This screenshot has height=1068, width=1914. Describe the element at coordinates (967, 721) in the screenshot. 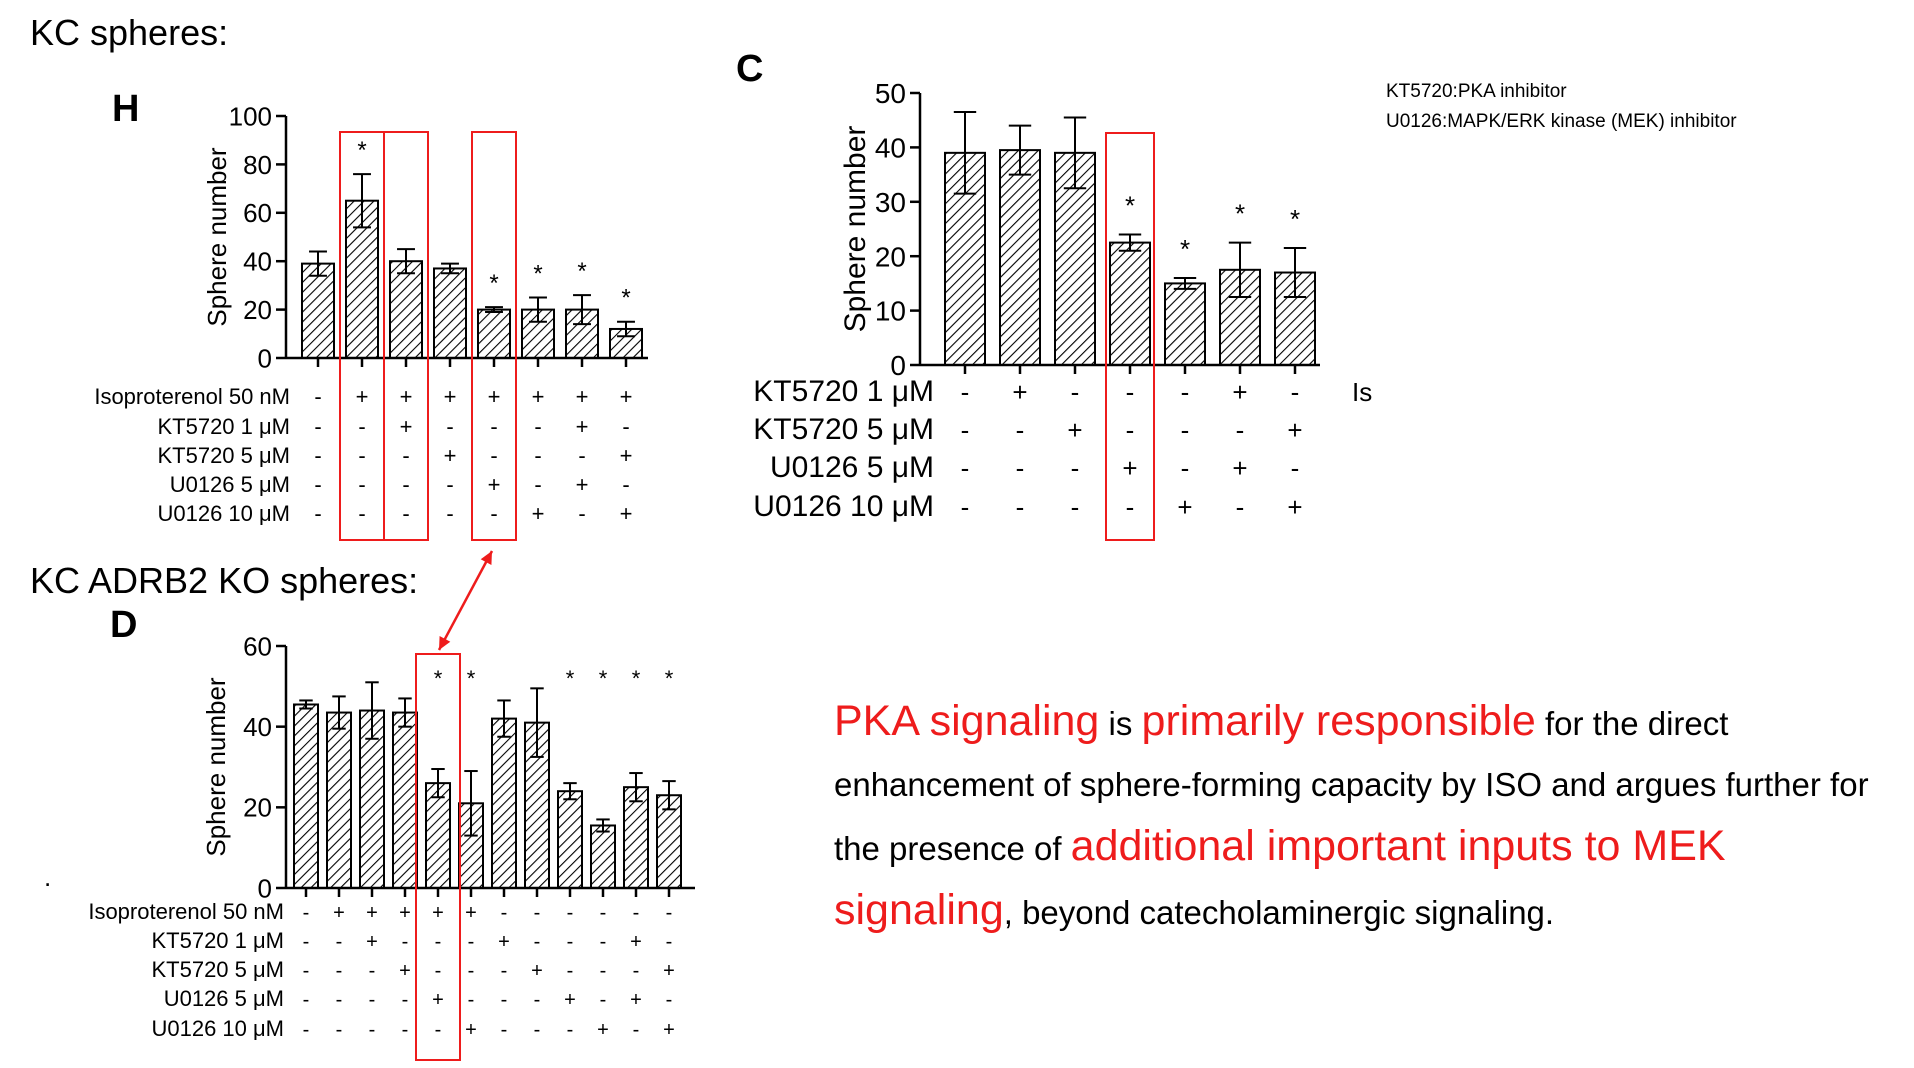

I see `summary-pka-signaling: PKA signaling` at that location.